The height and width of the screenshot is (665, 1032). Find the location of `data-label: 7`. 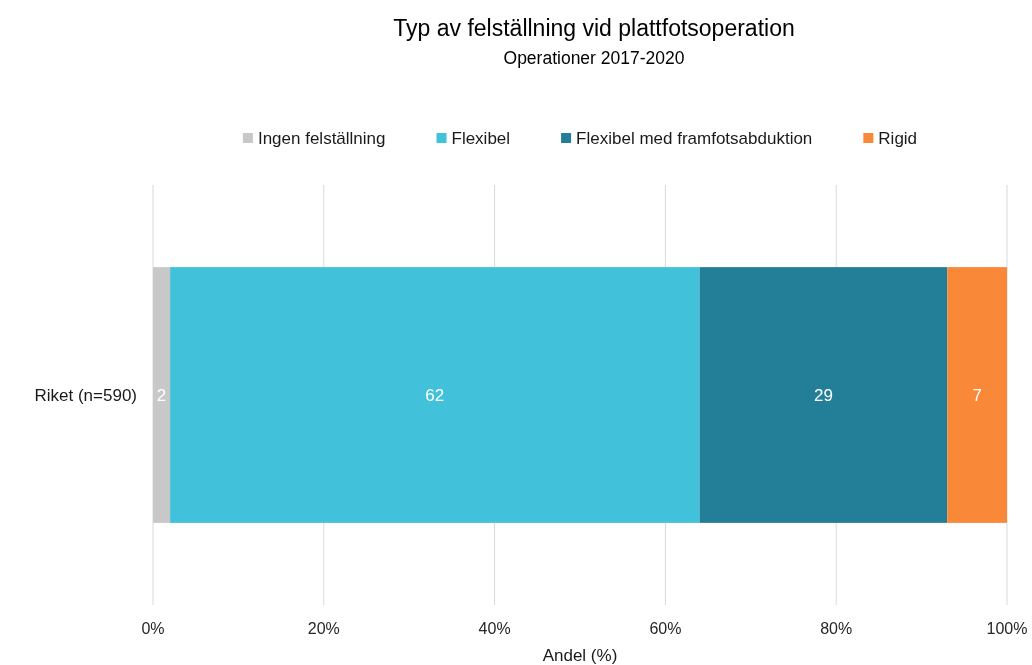

data-label: 7 is located at coordinates (977, 395).